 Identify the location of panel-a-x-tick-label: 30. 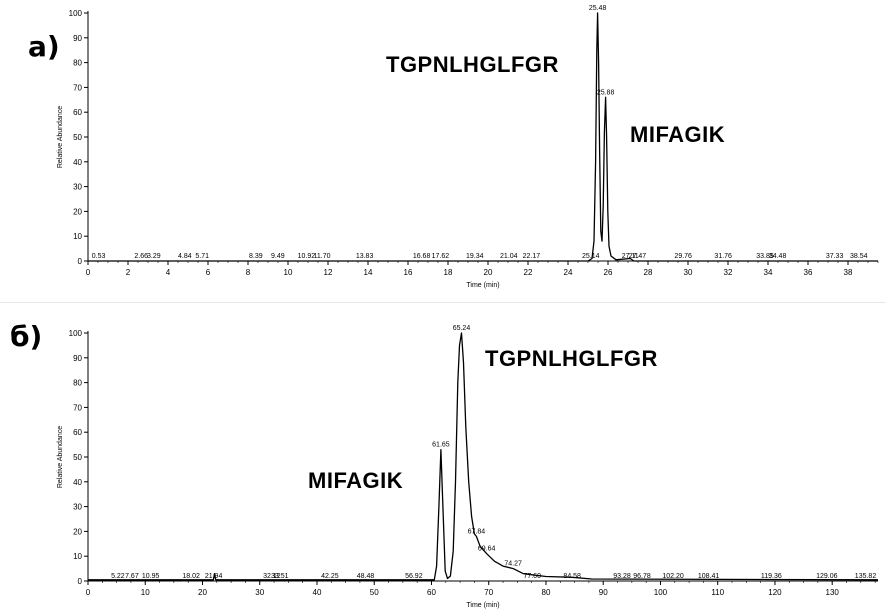
(688, 272).